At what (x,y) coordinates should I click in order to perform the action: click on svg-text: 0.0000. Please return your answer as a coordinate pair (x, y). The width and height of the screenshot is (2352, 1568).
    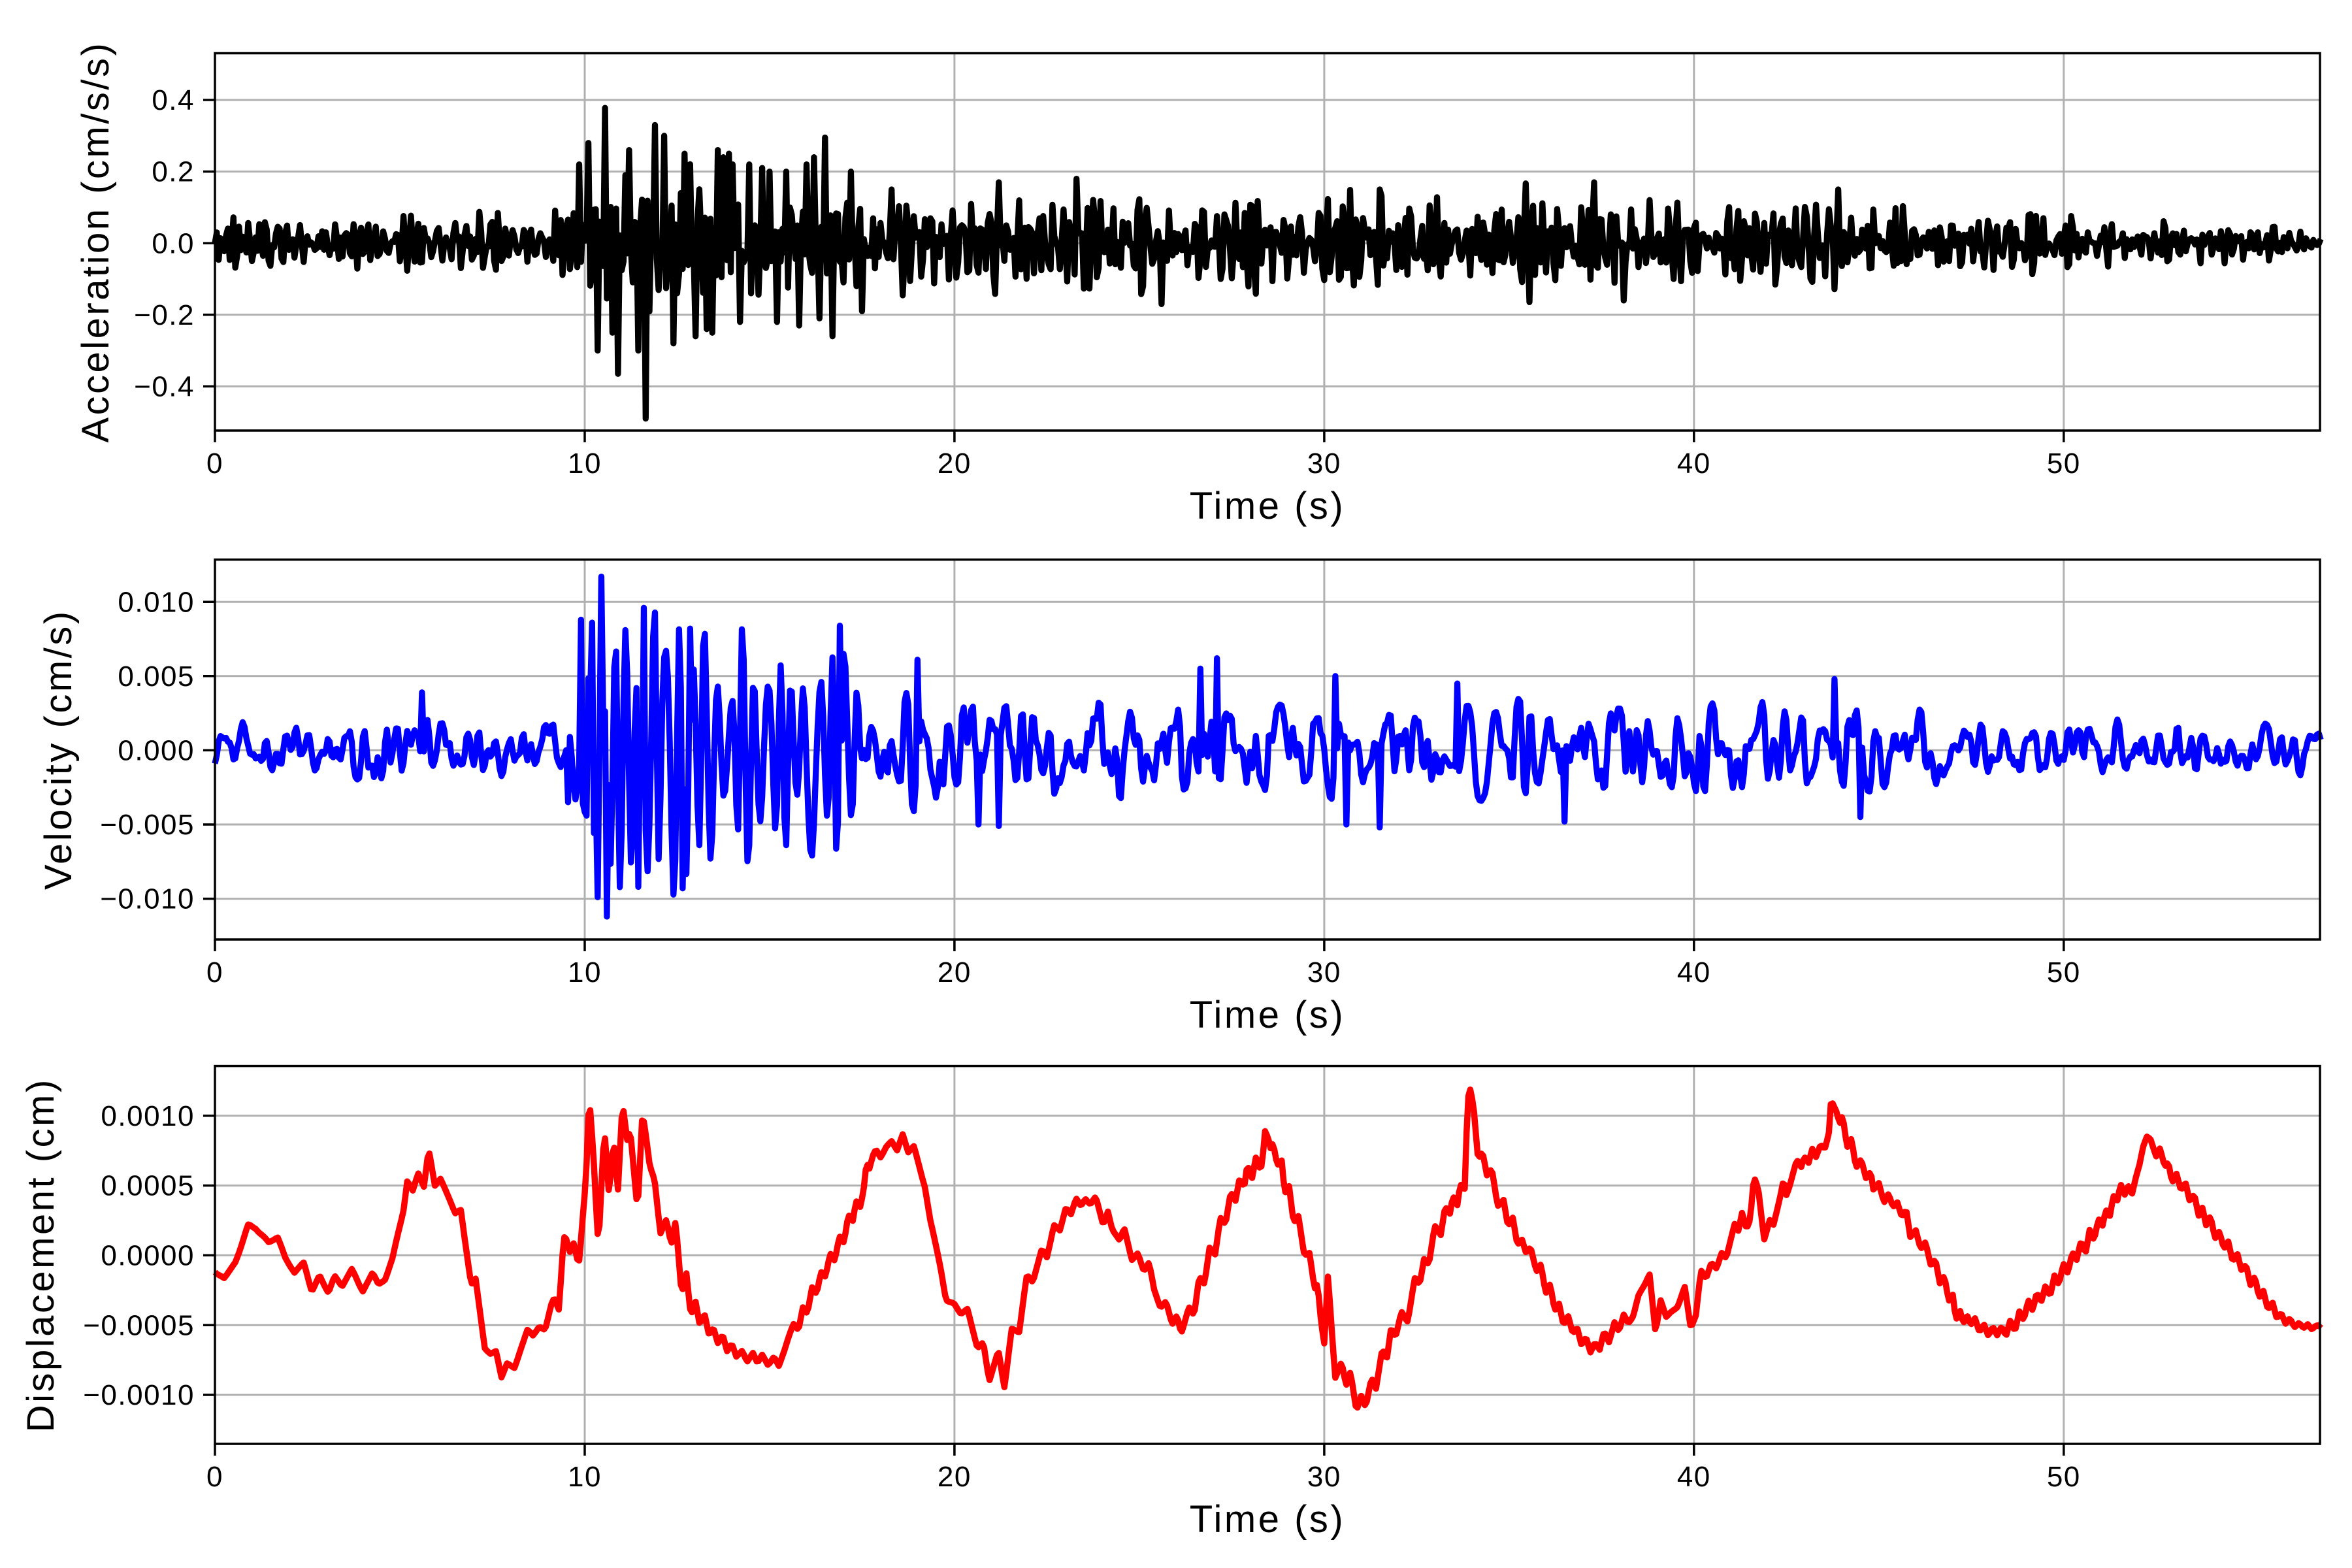
    Looking at the image, I should click on (148, 1256).